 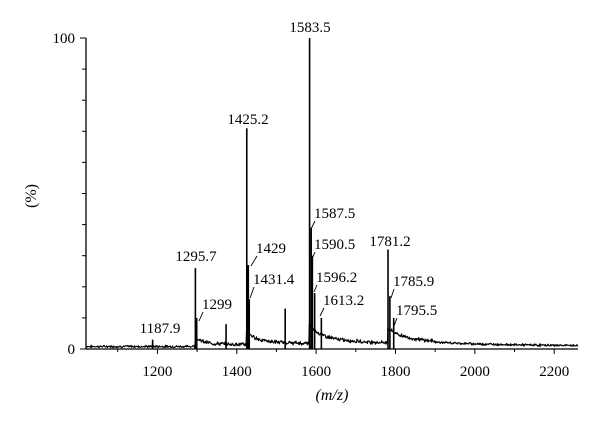 What do you see at coordinates (271, 249) in the screenshot?
I see `peak-label: 1429` at bounding box center [271, 249].